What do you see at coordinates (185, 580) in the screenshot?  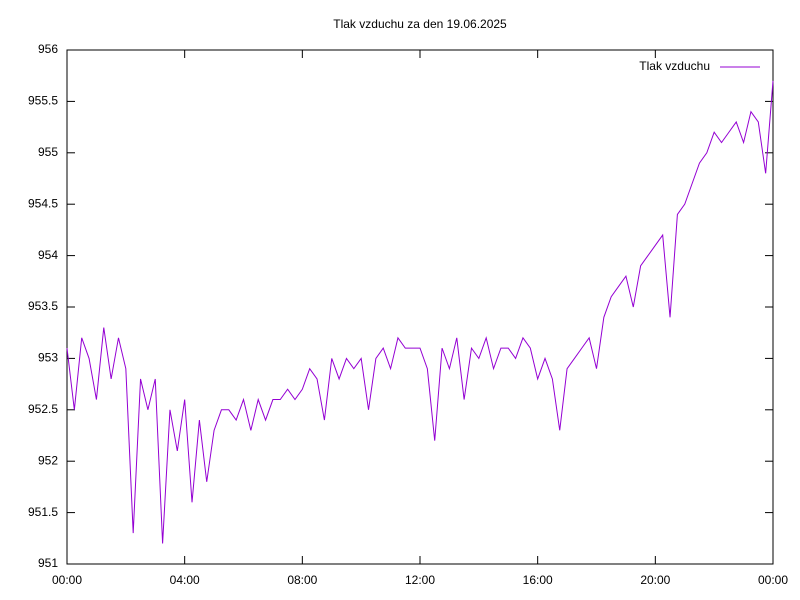 I see `x-tick-label: 04:00` at bounding box center [185, 580].